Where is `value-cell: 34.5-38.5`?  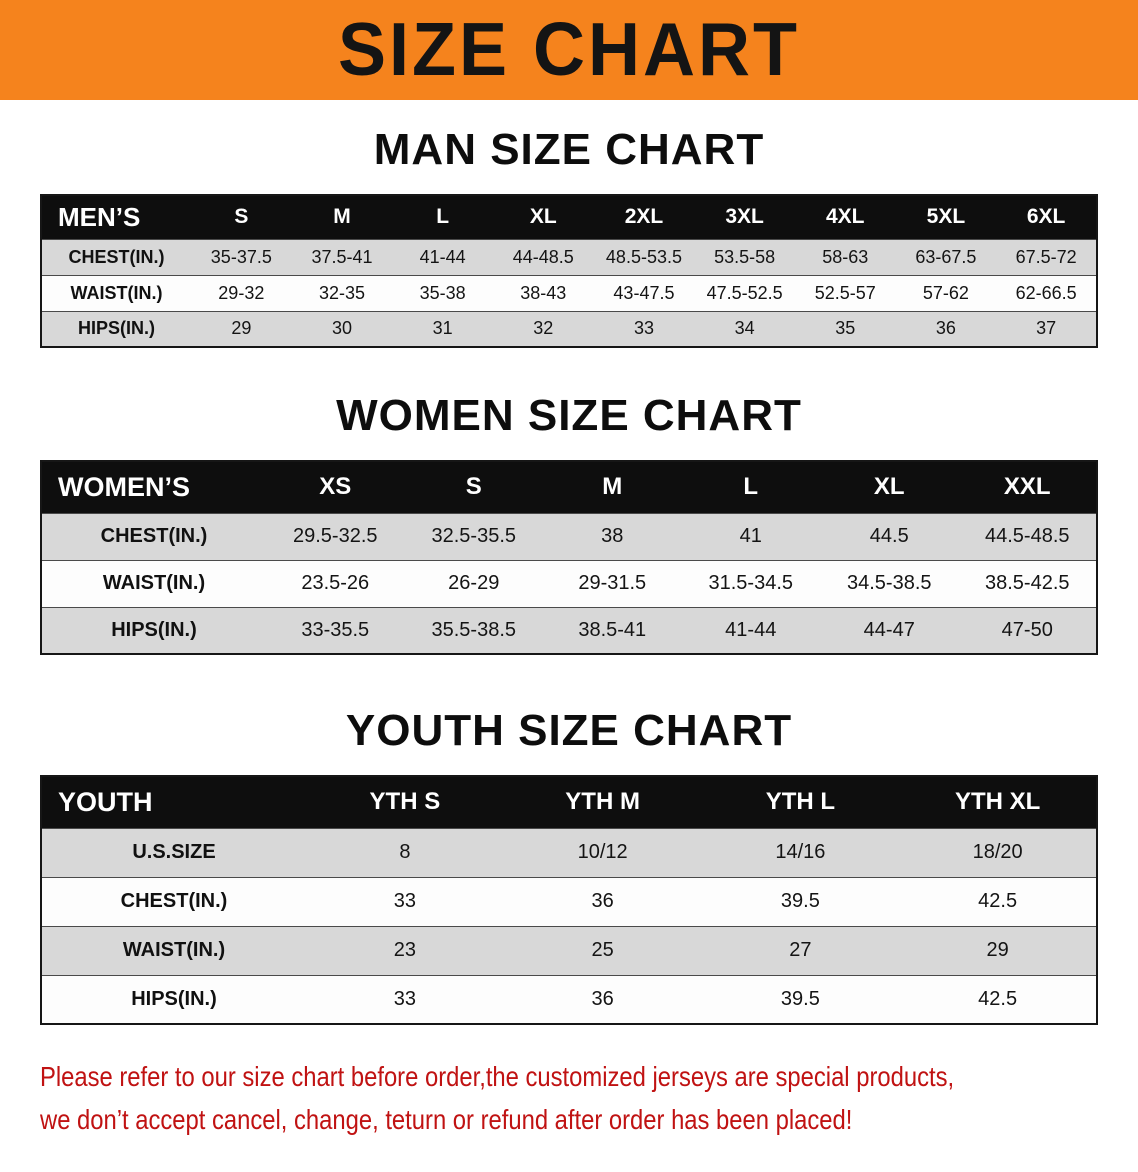
value-cell: 34.5-38.5 is located at coordinates (889, 583).